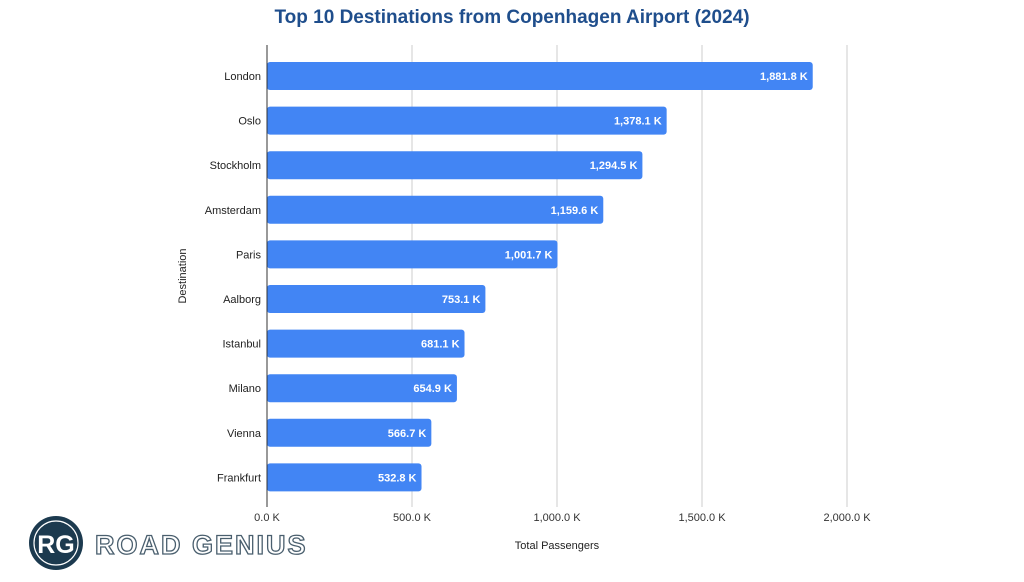  What do you see at coordinates (784, 77) in the screenshot?
I see `data-label: 1,881.8 K` at bounding box center [784, 77].